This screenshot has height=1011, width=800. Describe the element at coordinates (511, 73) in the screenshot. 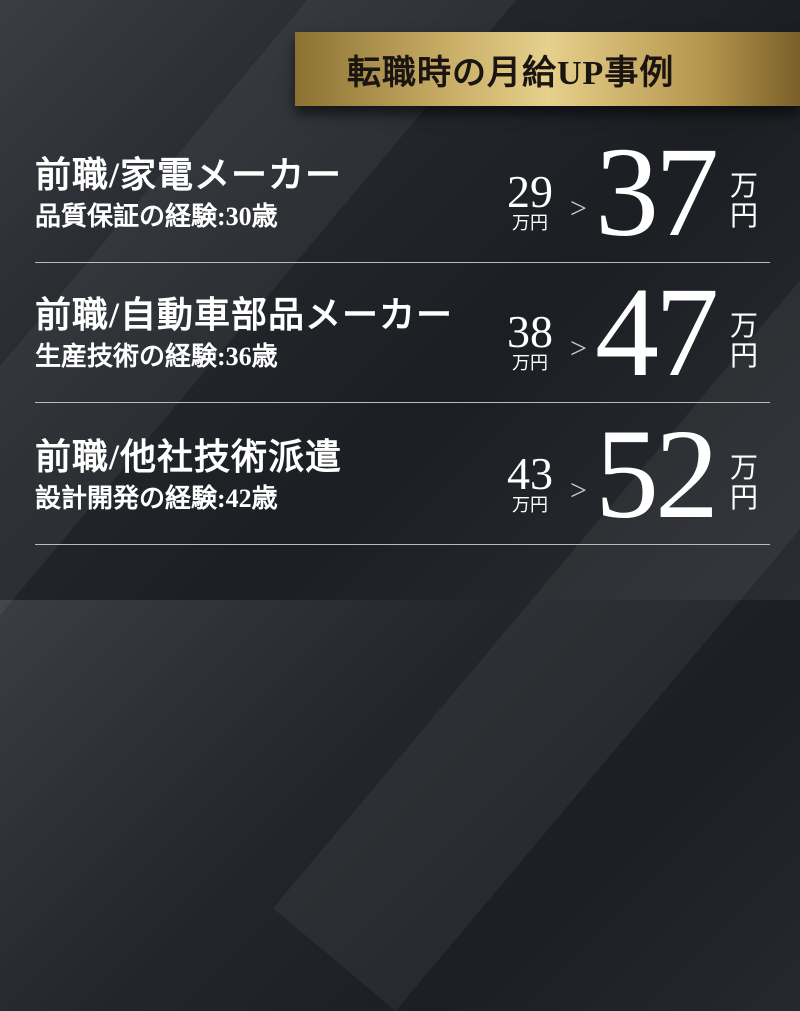

I see `banner-title: 転職時の月給UP事例` at that location.